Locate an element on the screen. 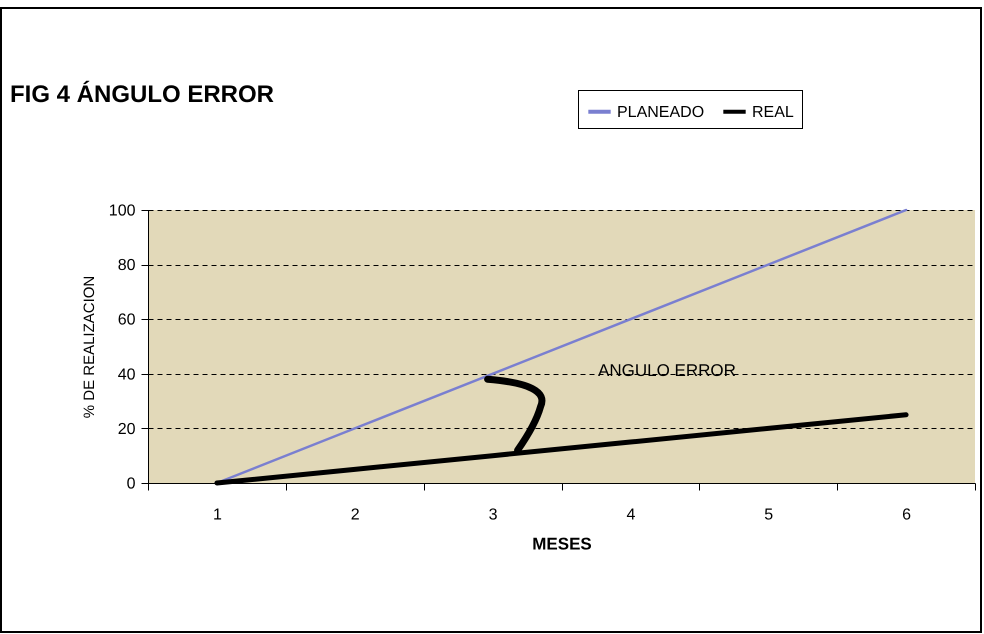 This screenshot has width=984, height=634. x-tick-label: 2 is located at coordinates (355, 515).